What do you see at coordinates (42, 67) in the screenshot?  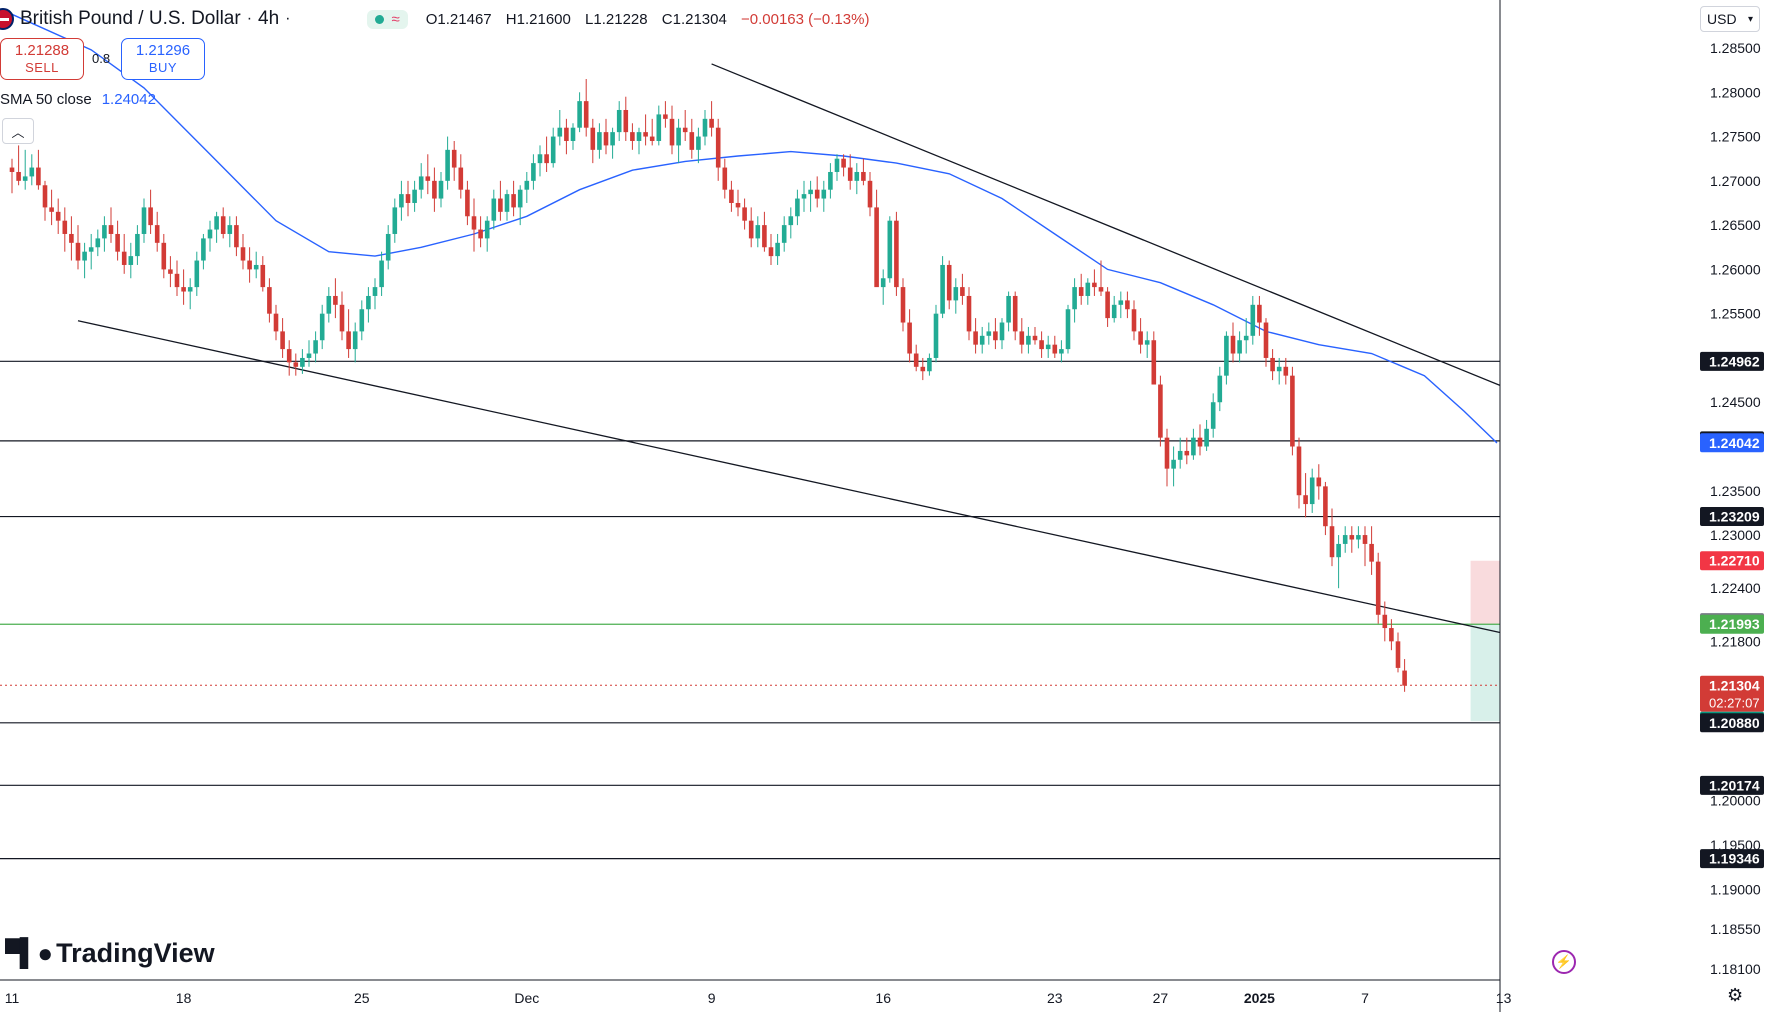 I see `sell-label: SELL` at bounding box center [42, 67].